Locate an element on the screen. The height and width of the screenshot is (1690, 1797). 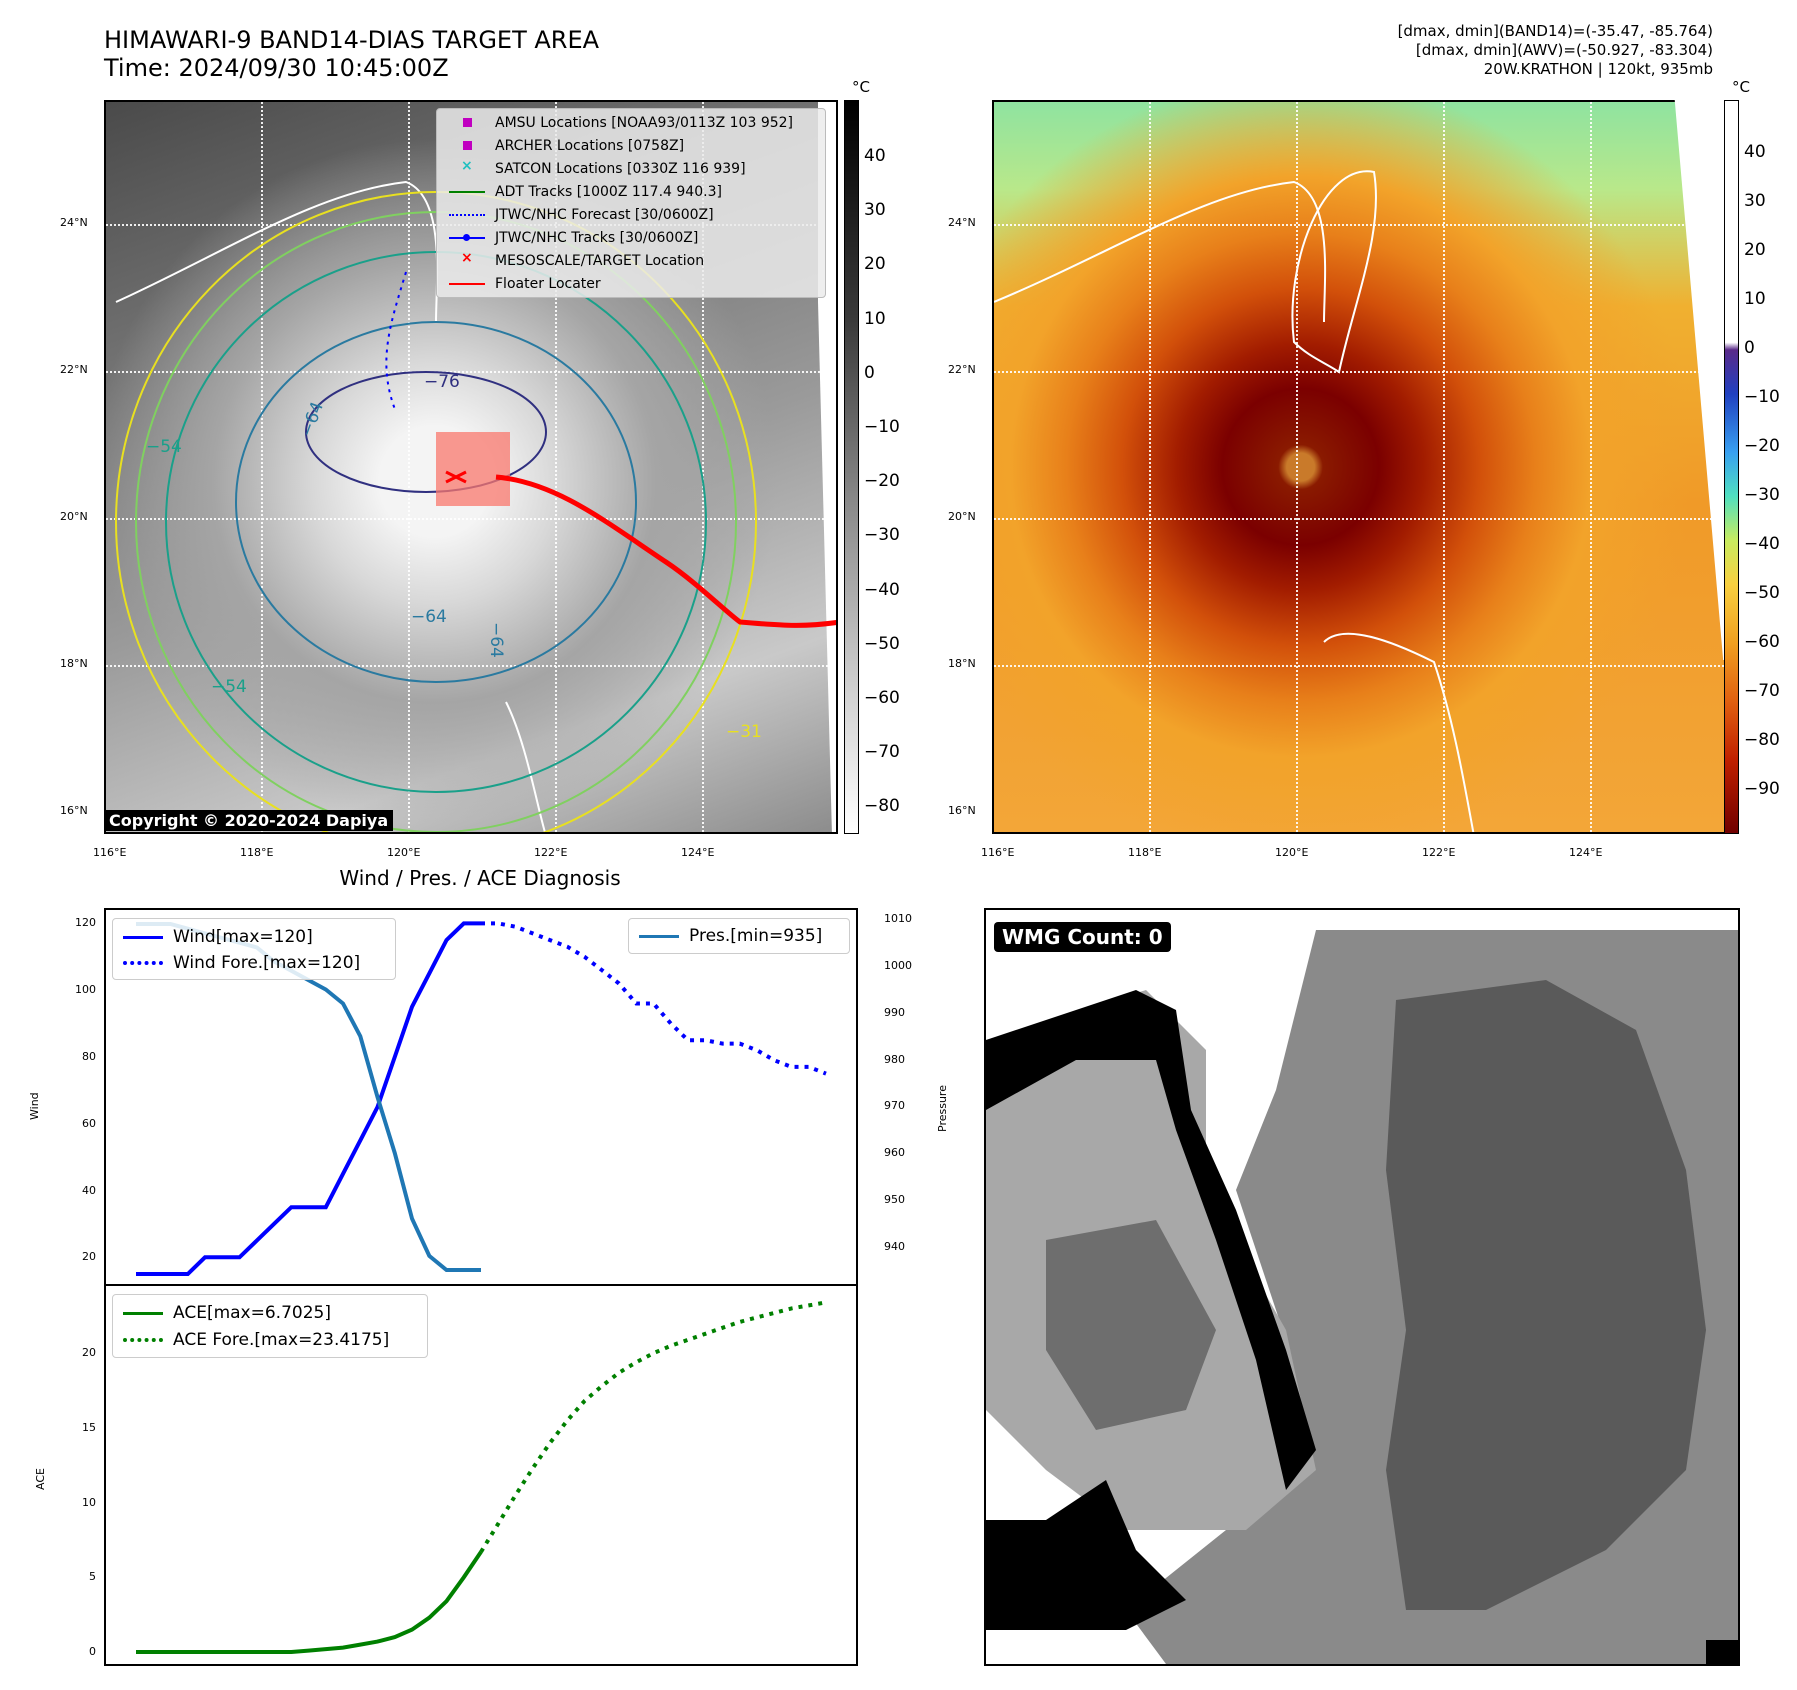
target-x is located at coordinates (456, 477).